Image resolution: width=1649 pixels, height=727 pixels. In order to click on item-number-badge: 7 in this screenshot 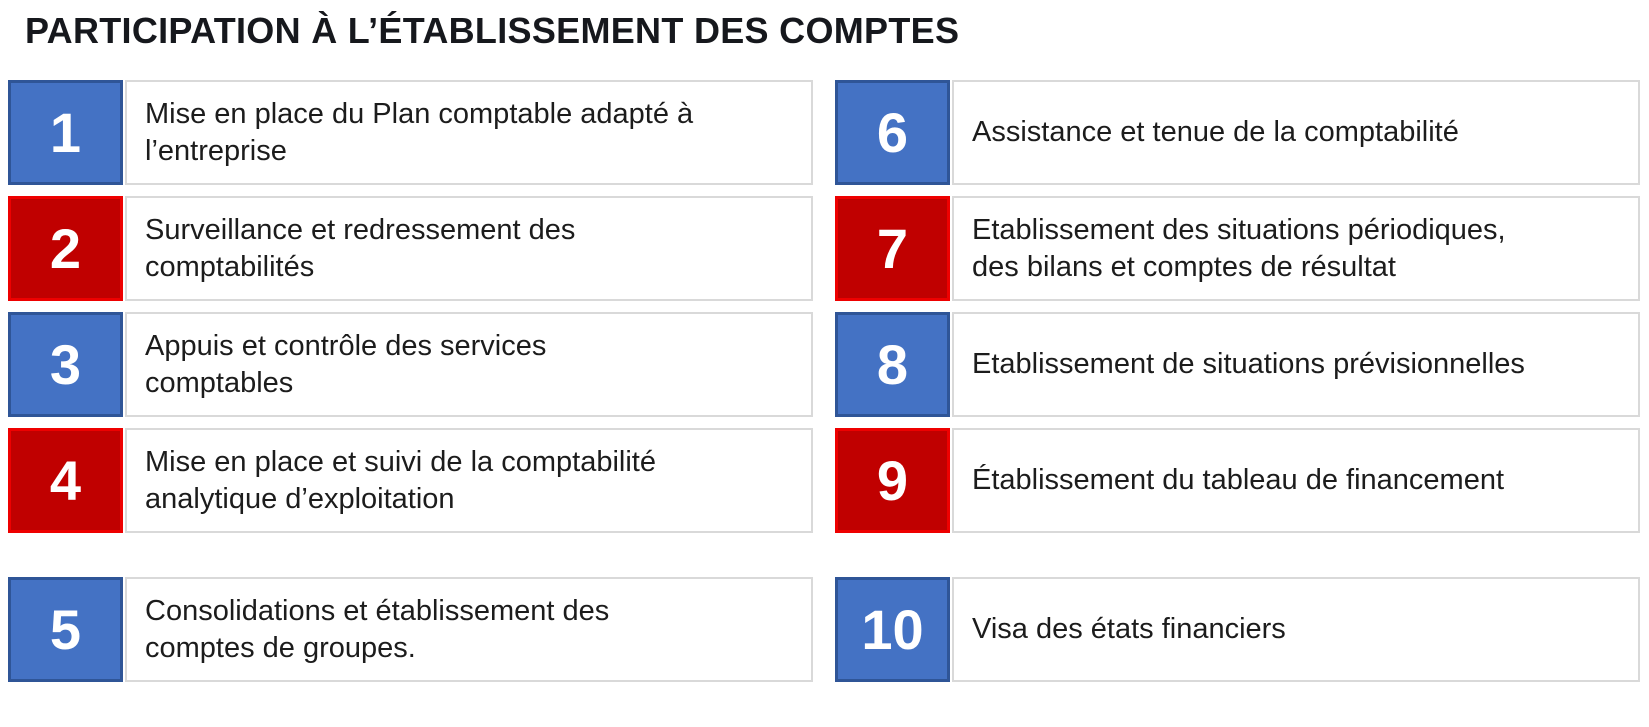, I will do `click(892, 248)`.